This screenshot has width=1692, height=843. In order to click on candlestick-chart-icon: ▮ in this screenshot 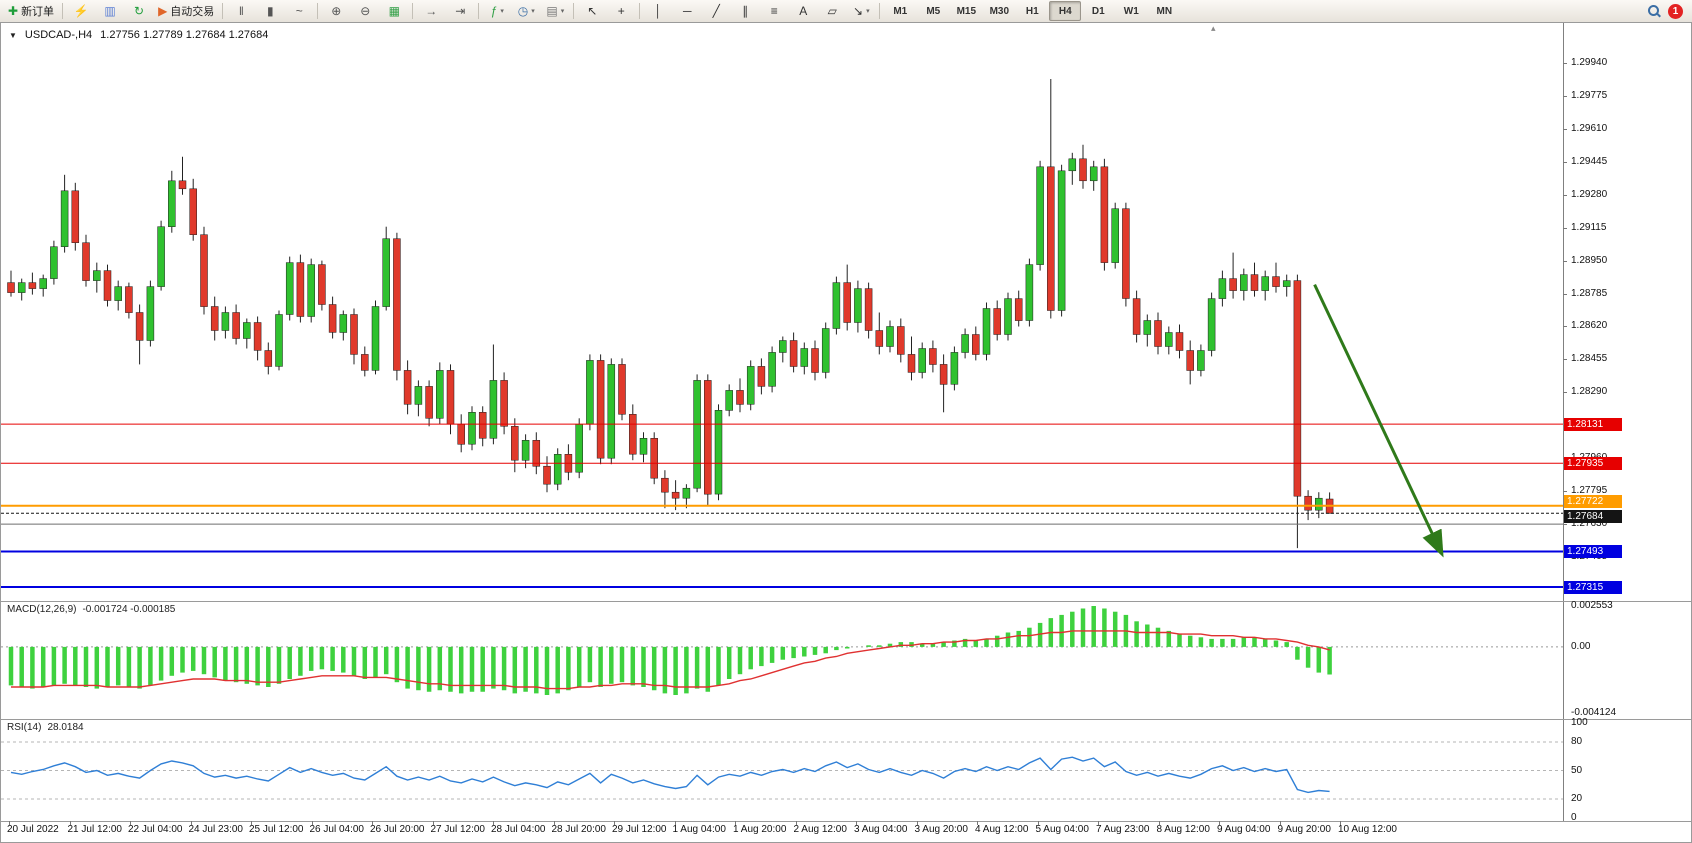, I will do `click(270, 11)`.